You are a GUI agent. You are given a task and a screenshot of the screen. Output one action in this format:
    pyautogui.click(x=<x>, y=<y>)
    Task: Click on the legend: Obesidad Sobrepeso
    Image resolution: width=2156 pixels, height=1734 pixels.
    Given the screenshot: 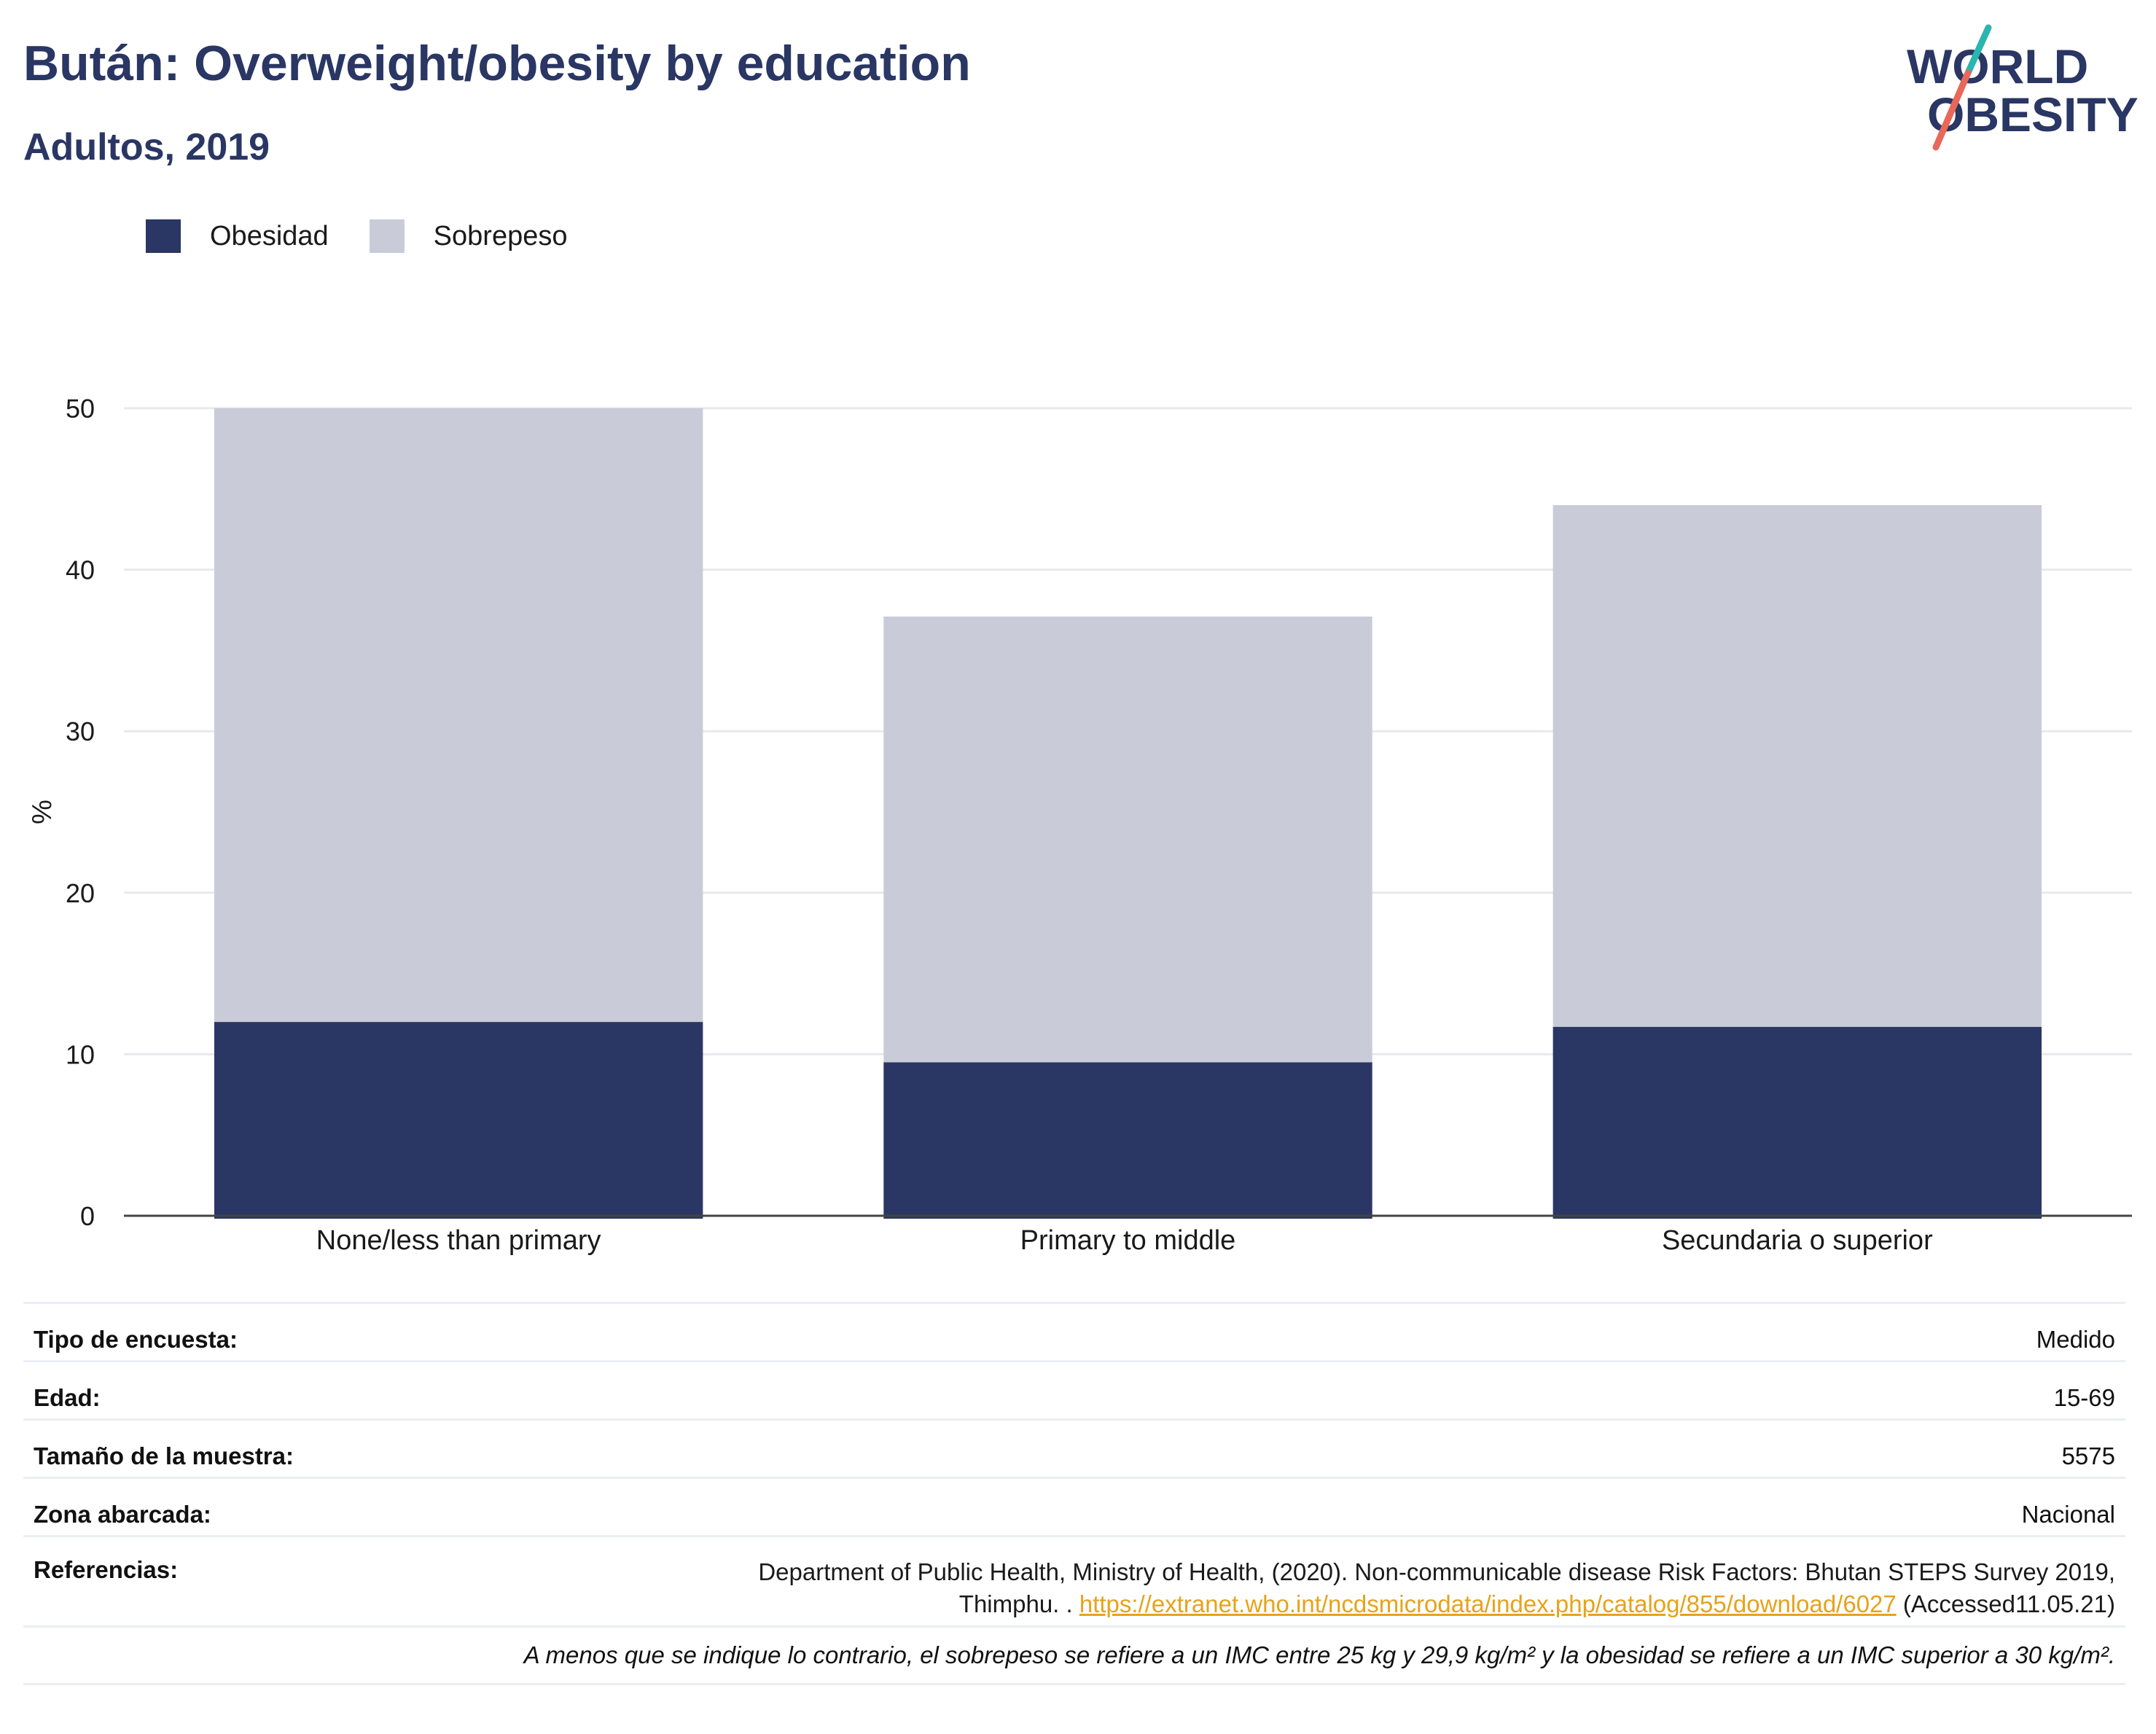 What is the action you would take?
    pyautogui.click(x=377, y=236)
    